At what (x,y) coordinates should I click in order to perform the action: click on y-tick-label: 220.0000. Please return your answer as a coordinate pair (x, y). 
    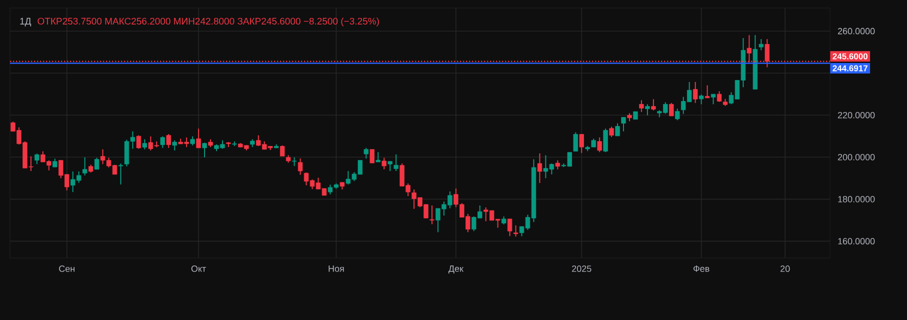
    Looking at the image, I should click on (856, 115).